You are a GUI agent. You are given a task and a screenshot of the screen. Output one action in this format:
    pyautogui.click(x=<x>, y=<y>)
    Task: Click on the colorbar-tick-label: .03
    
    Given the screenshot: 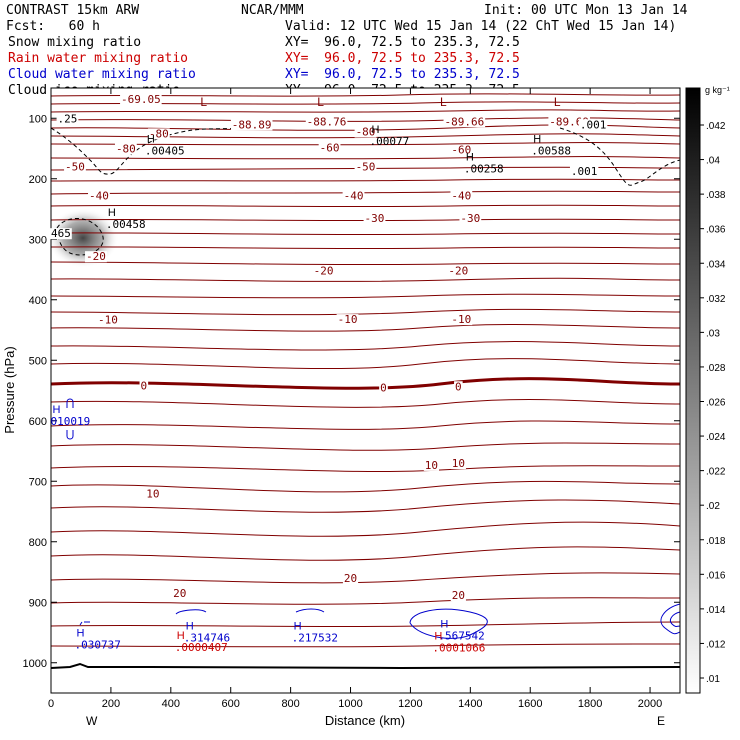 What is the action you would take?
    pyautogui.click(x=713, y=333)
    